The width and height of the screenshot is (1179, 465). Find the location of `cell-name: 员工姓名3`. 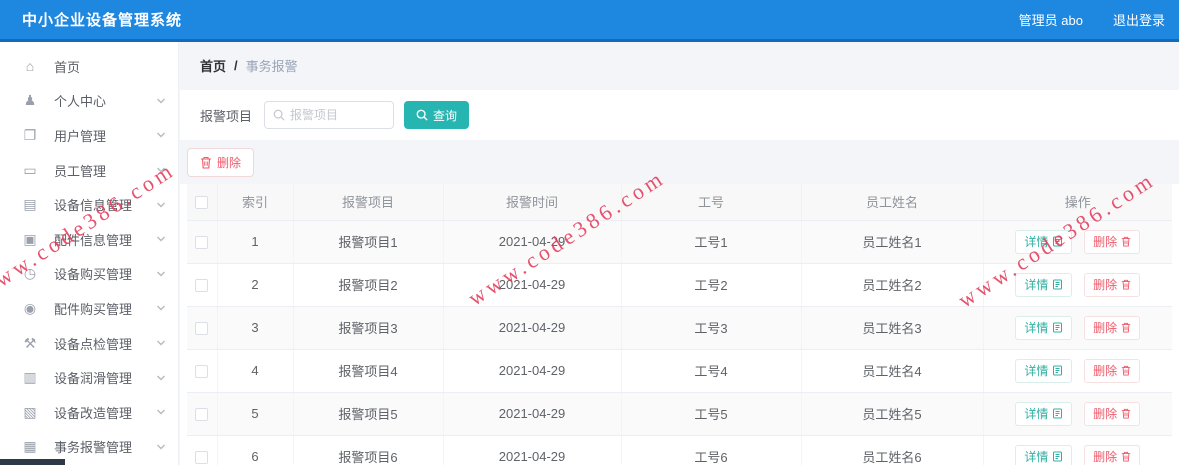

cell-name: 员工姓名3 is located at coordinates (892, 328).